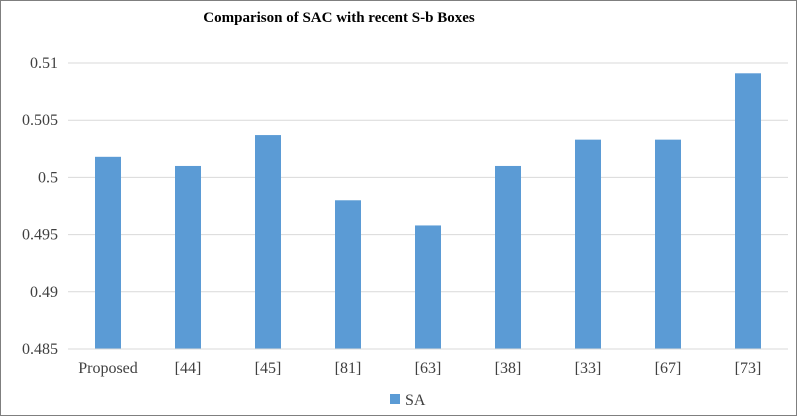 This screenshot has width=797, height=416. What do you see at coordinates (188, 368) in the screenshot?
I see `x-tick-label: [44]` at bounding box center [188, 368].